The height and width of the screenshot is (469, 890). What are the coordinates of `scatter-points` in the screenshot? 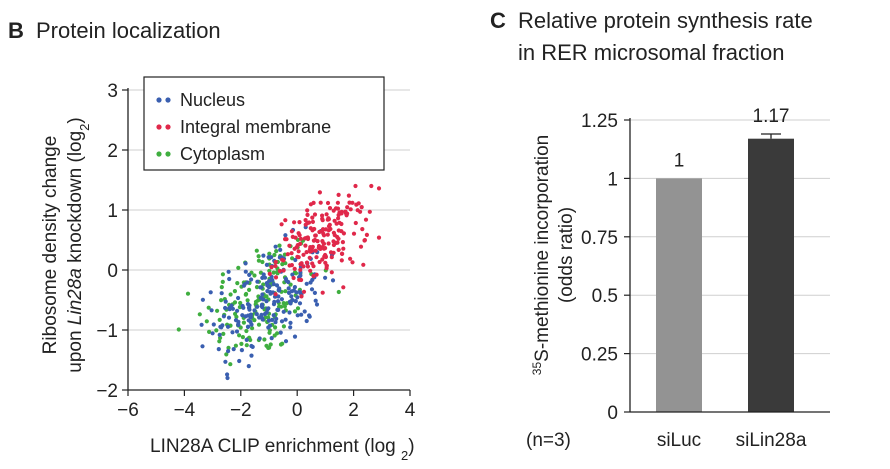 It's located at (279, 282).